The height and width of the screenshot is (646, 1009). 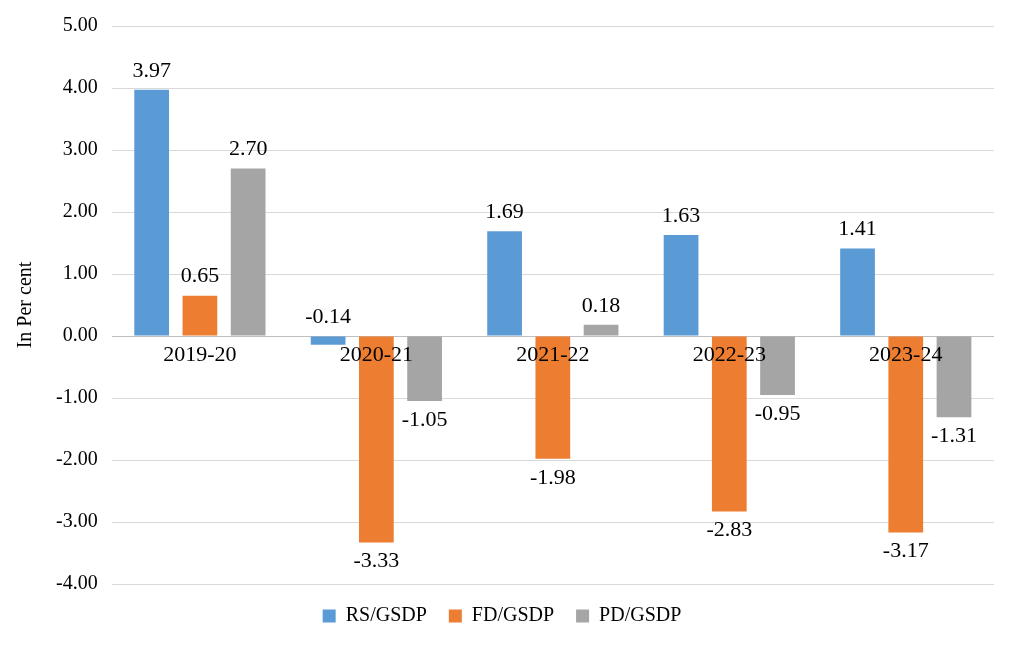 What do you see at coordinates (729, 529) in the screenshot?
I see `data-label: -2.83` at bounding box center [729, 529].